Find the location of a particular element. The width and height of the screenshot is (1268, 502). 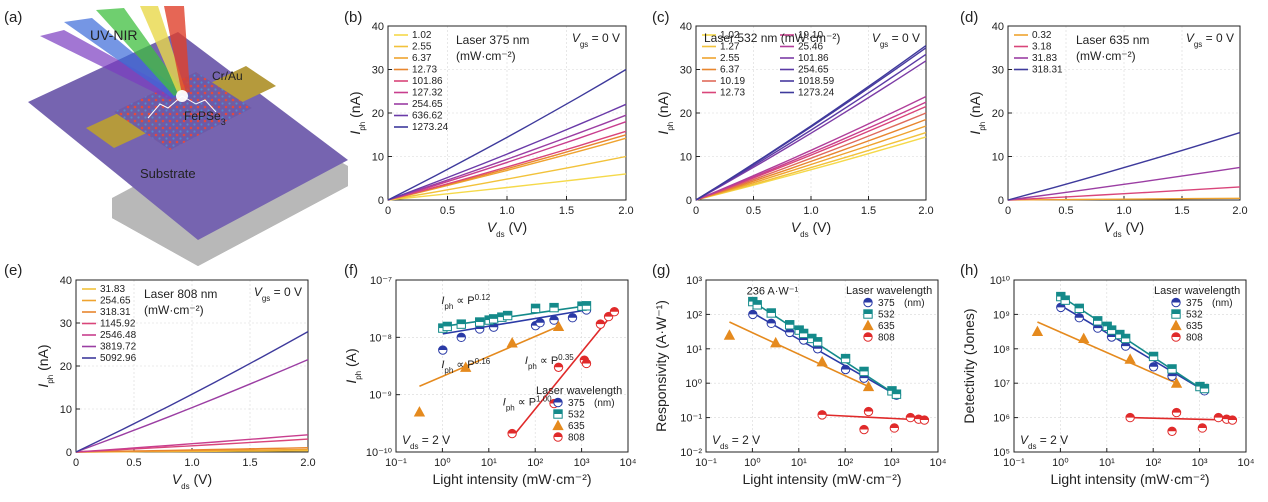

y-tick-label: 10⁶ is located at coordinates (1001, 419).